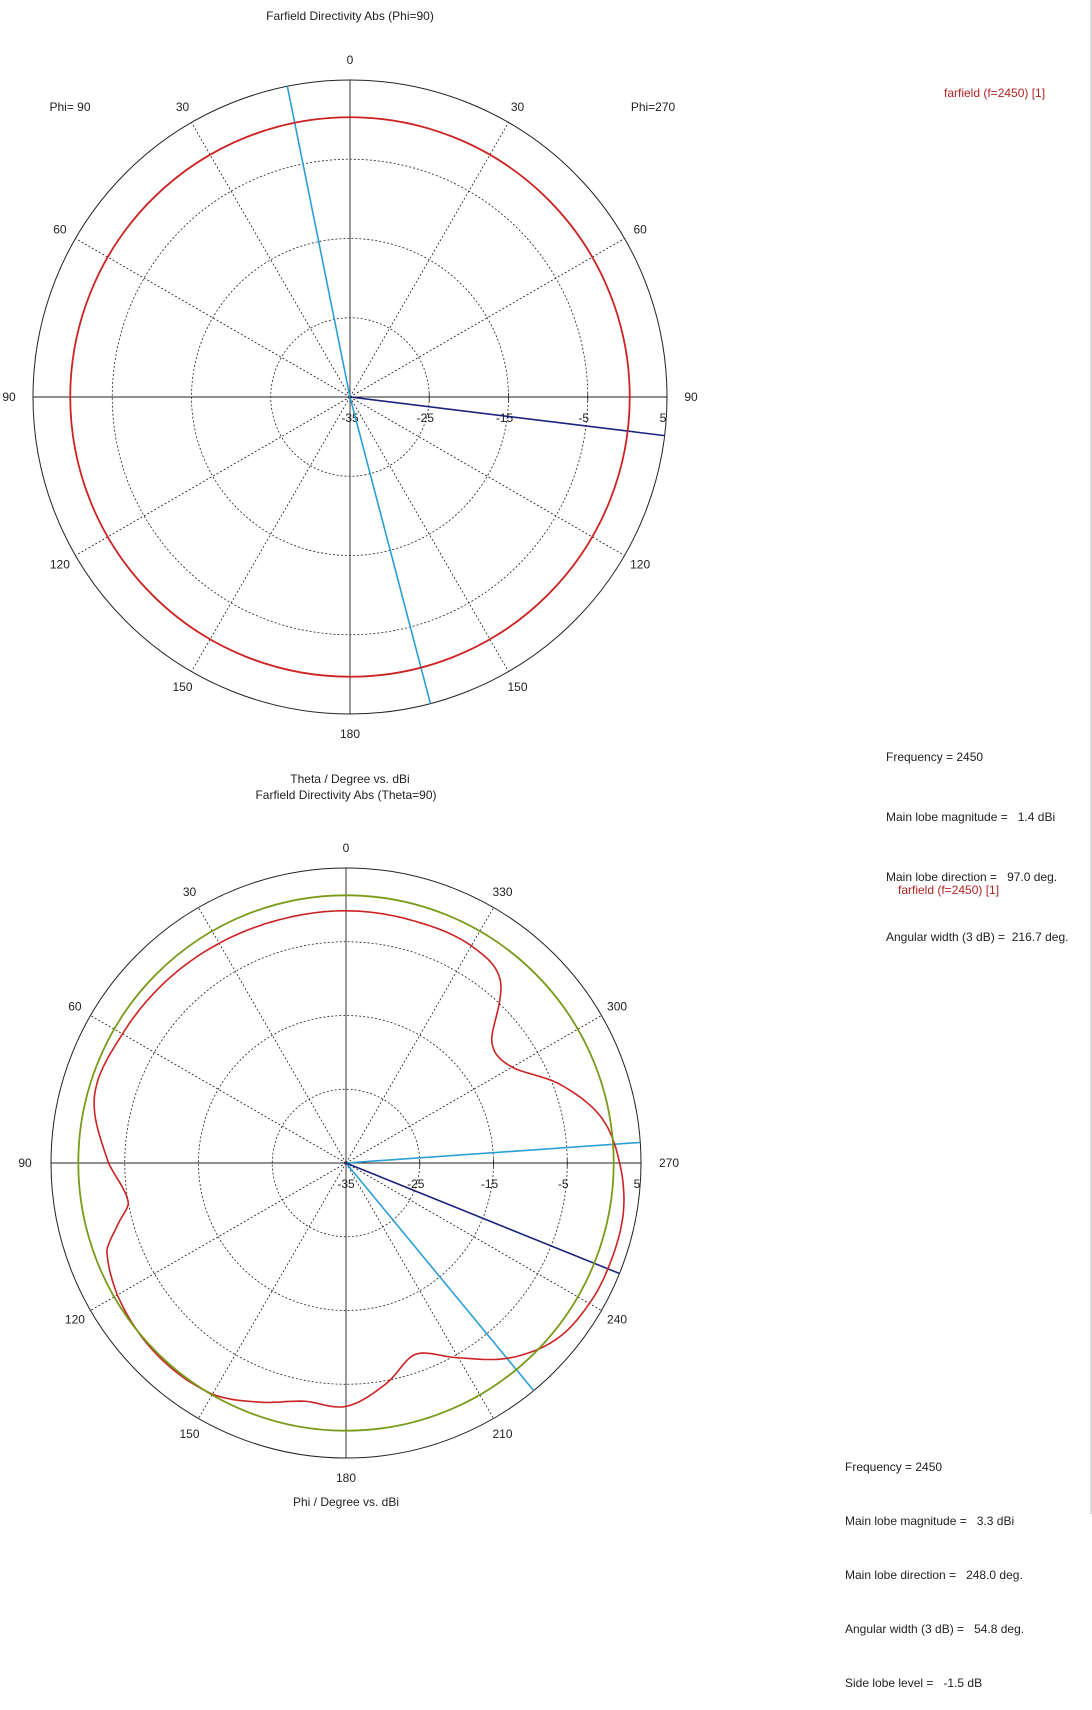 This screenshot has height=1710, width=1092. What do you see at coordinates (502, 892) in the screenshot?
I see `angle-label: 330` at bounding box center [502, 892].